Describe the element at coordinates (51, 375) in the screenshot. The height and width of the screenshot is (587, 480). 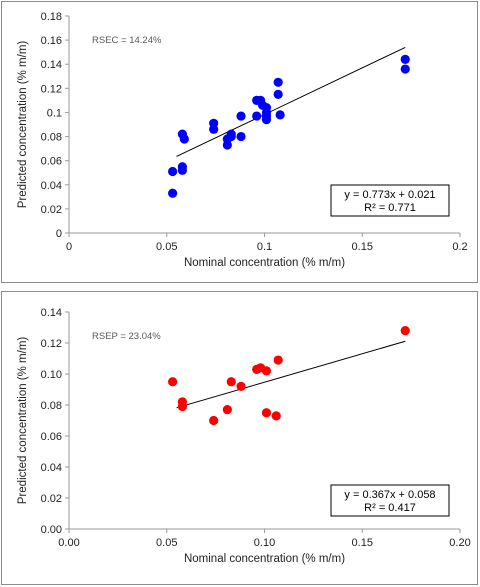
I see `y-tick-label: 0.10` at that location.